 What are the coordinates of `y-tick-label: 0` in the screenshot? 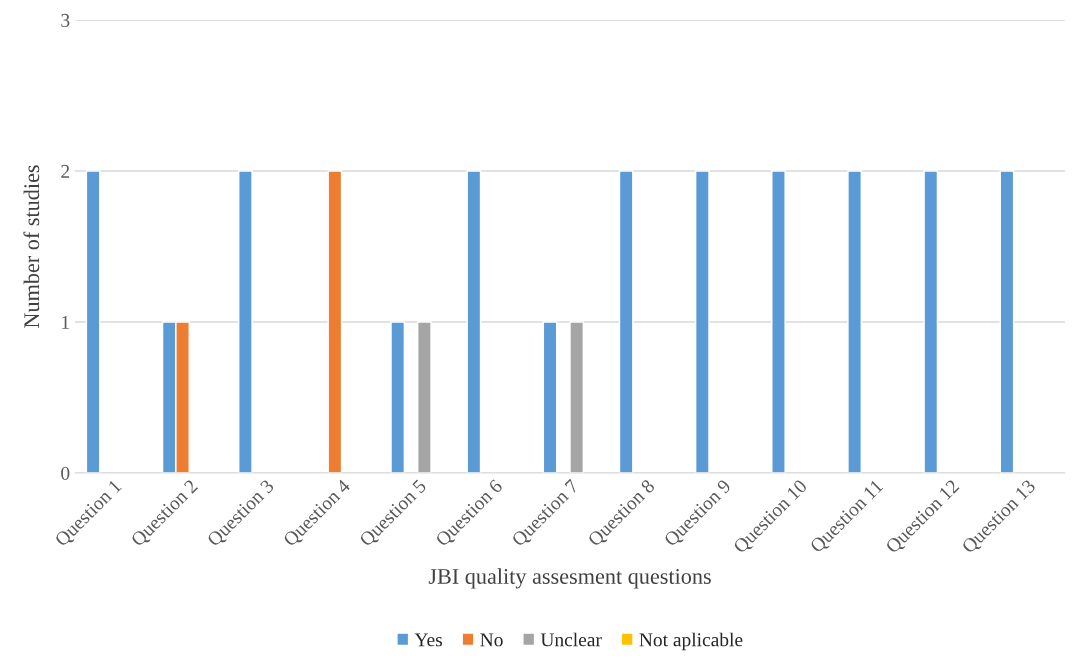 It's located at (65, 473).